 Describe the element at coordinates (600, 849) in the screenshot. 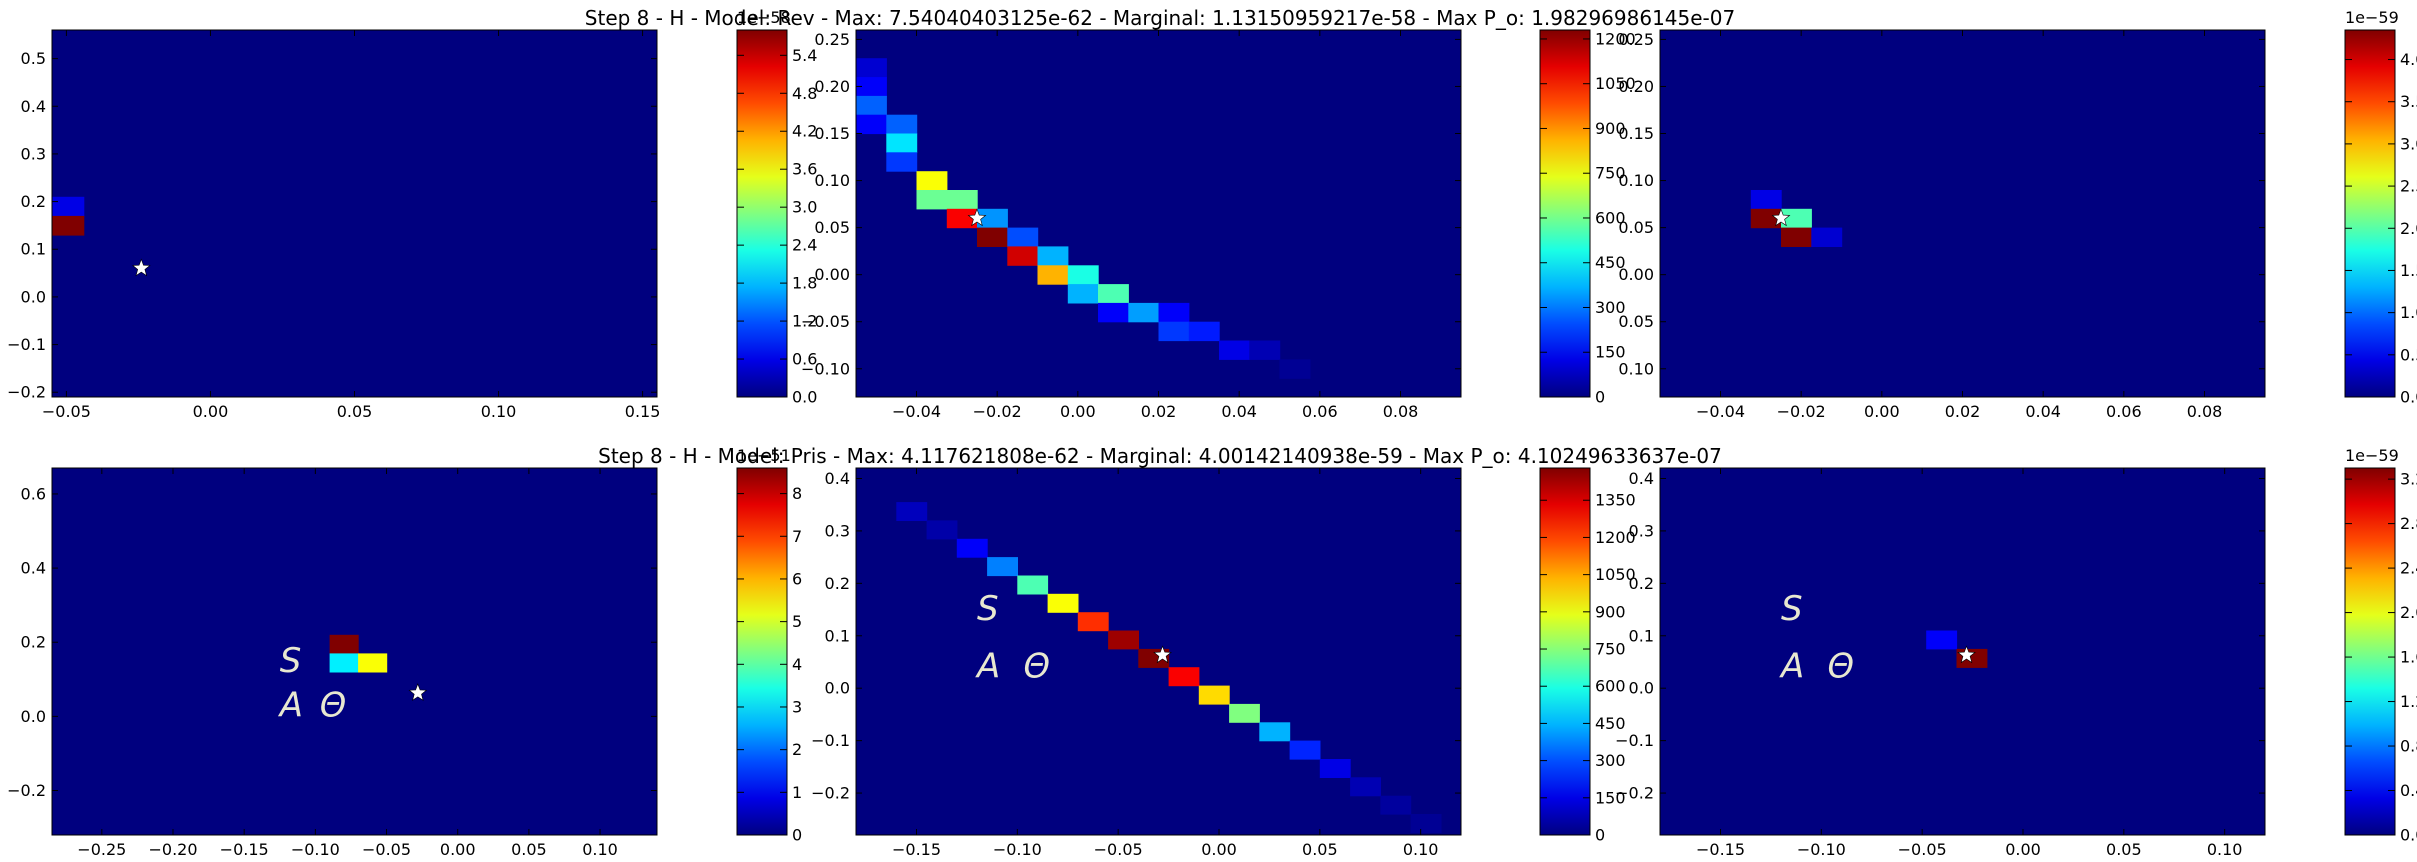

I see `r2-p1-xtick-label: 0.10` at that location.